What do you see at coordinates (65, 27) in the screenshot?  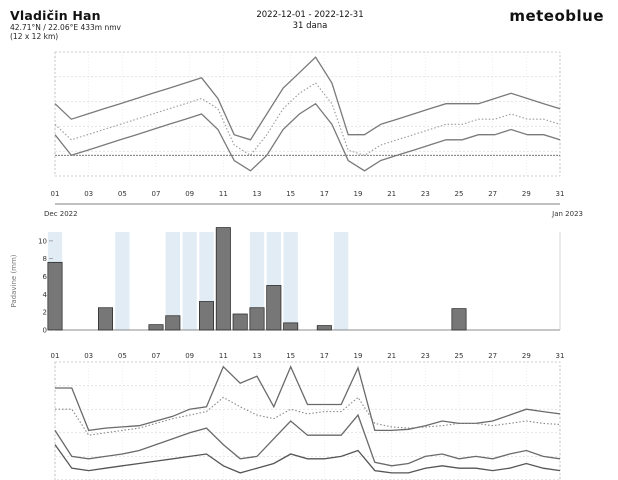 I see `location-coords: 42.71°N / 22.06°E 433m nmv` at bounding box center [65, 27].